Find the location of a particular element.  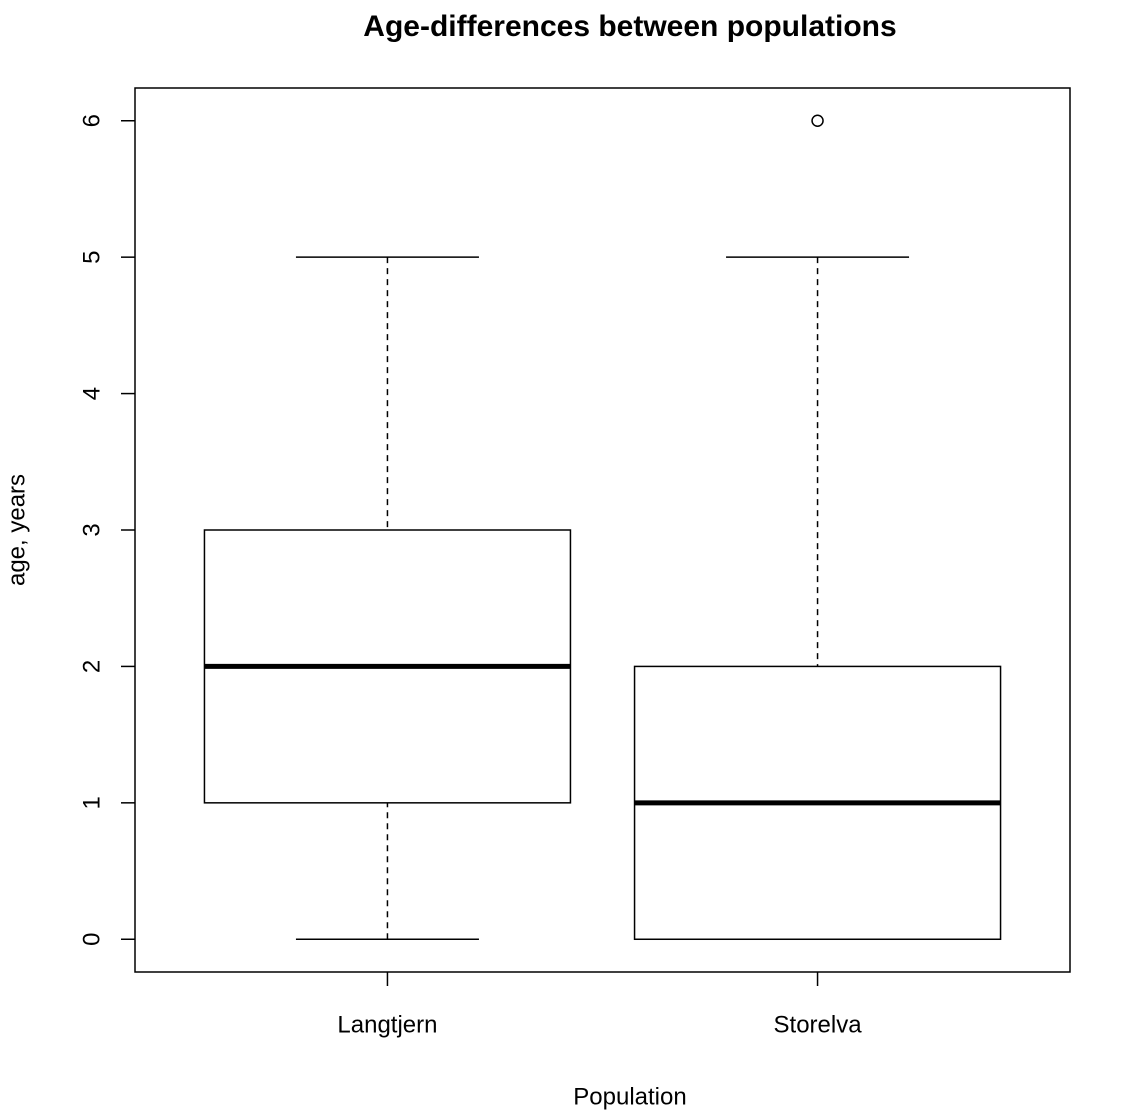

y-tick-label: 3 is located at coordinates (91, 529).